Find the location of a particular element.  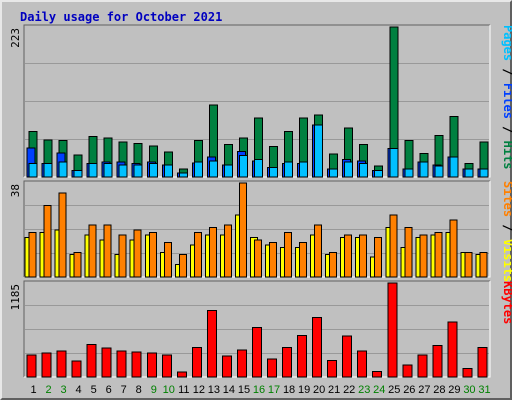

hits-ymax-label: 223 is located at coordinates (15, 38).